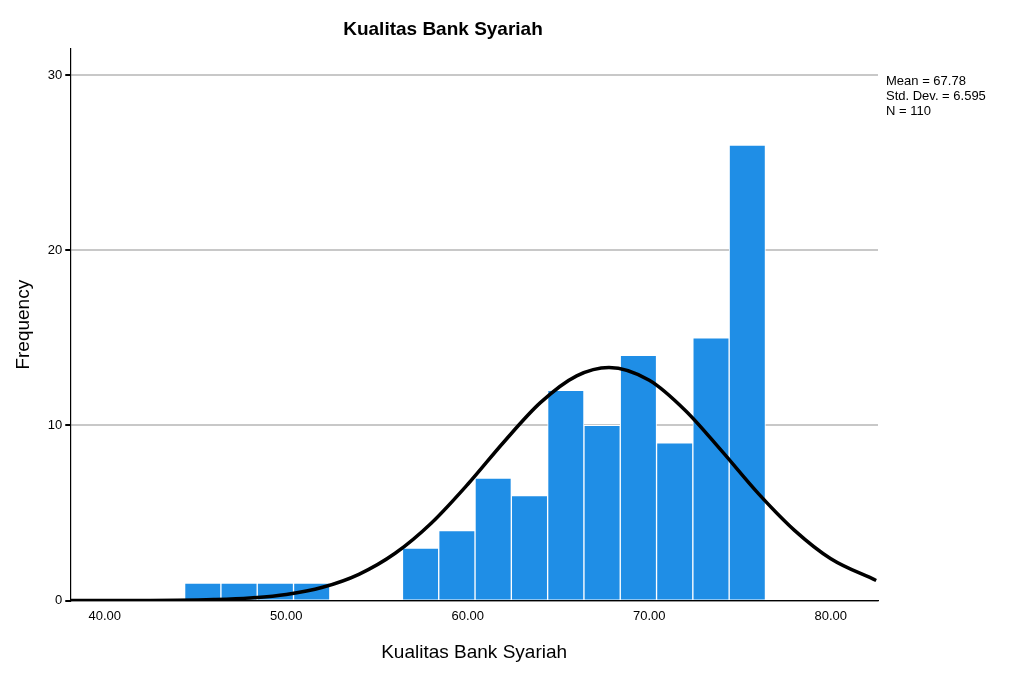 The height and width of the screenshot is (679, 1015). Describe the element at coordinates (936, 95) in the screenshot. I see `text: Std. Dev. = 6.595` at that location.